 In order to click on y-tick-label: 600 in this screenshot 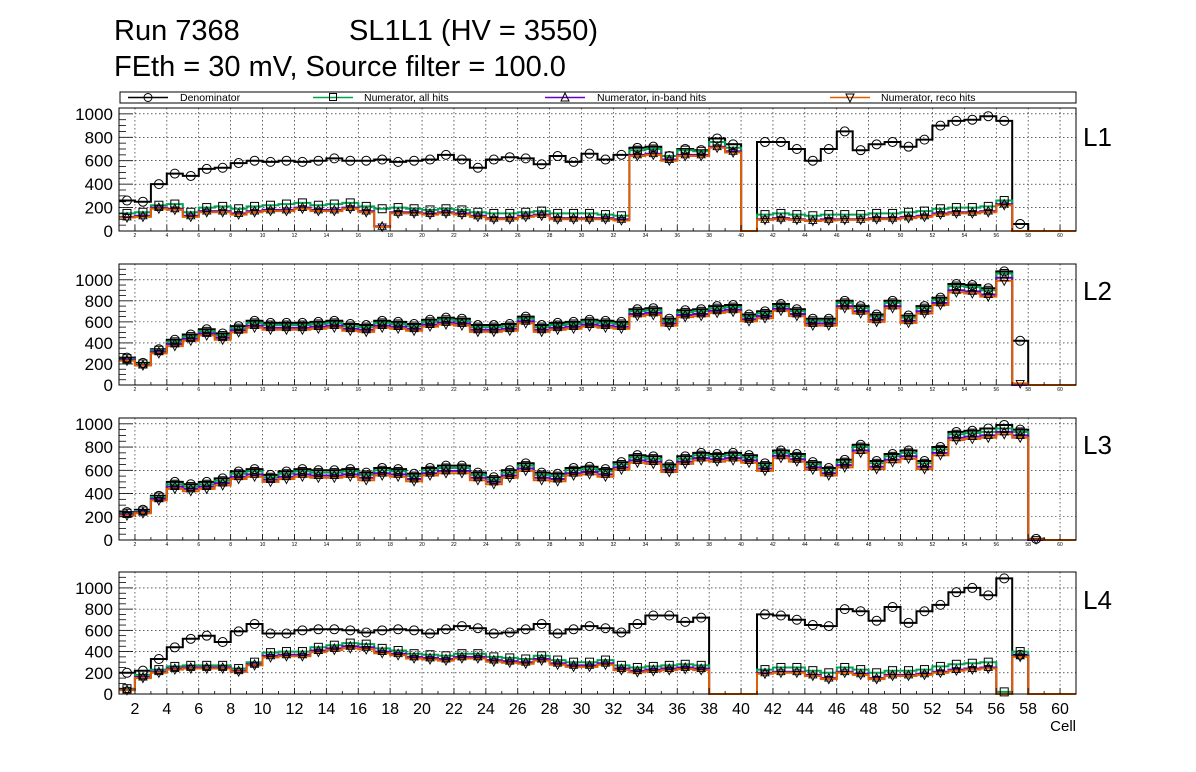, I will do `click(99, 161)`.